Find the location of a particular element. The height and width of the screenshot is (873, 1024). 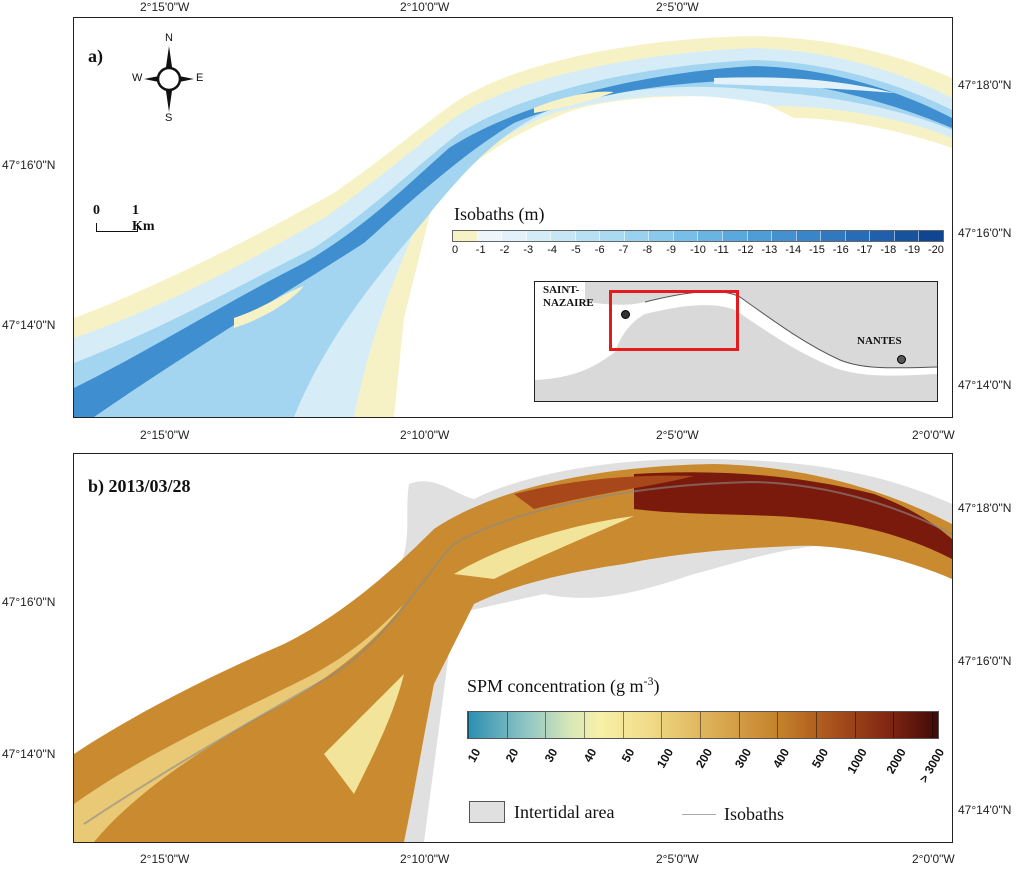

isobath-tick-label: -1 is located at coordinates (480, 250).